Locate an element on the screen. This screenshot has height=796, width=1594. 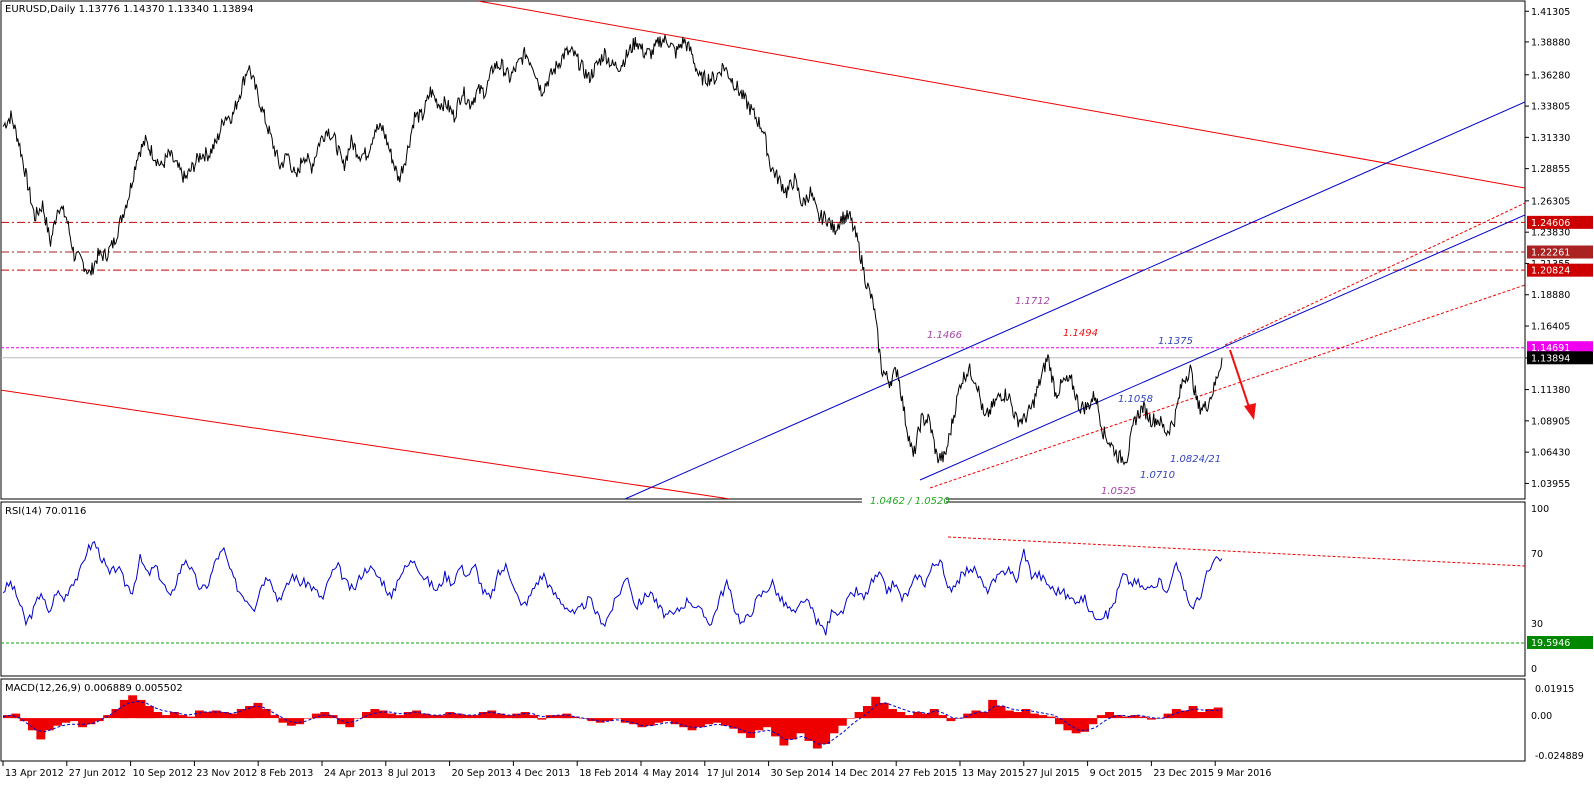
macd-axis-tick-label: 0.00 is located at coordinates (1541, 716).